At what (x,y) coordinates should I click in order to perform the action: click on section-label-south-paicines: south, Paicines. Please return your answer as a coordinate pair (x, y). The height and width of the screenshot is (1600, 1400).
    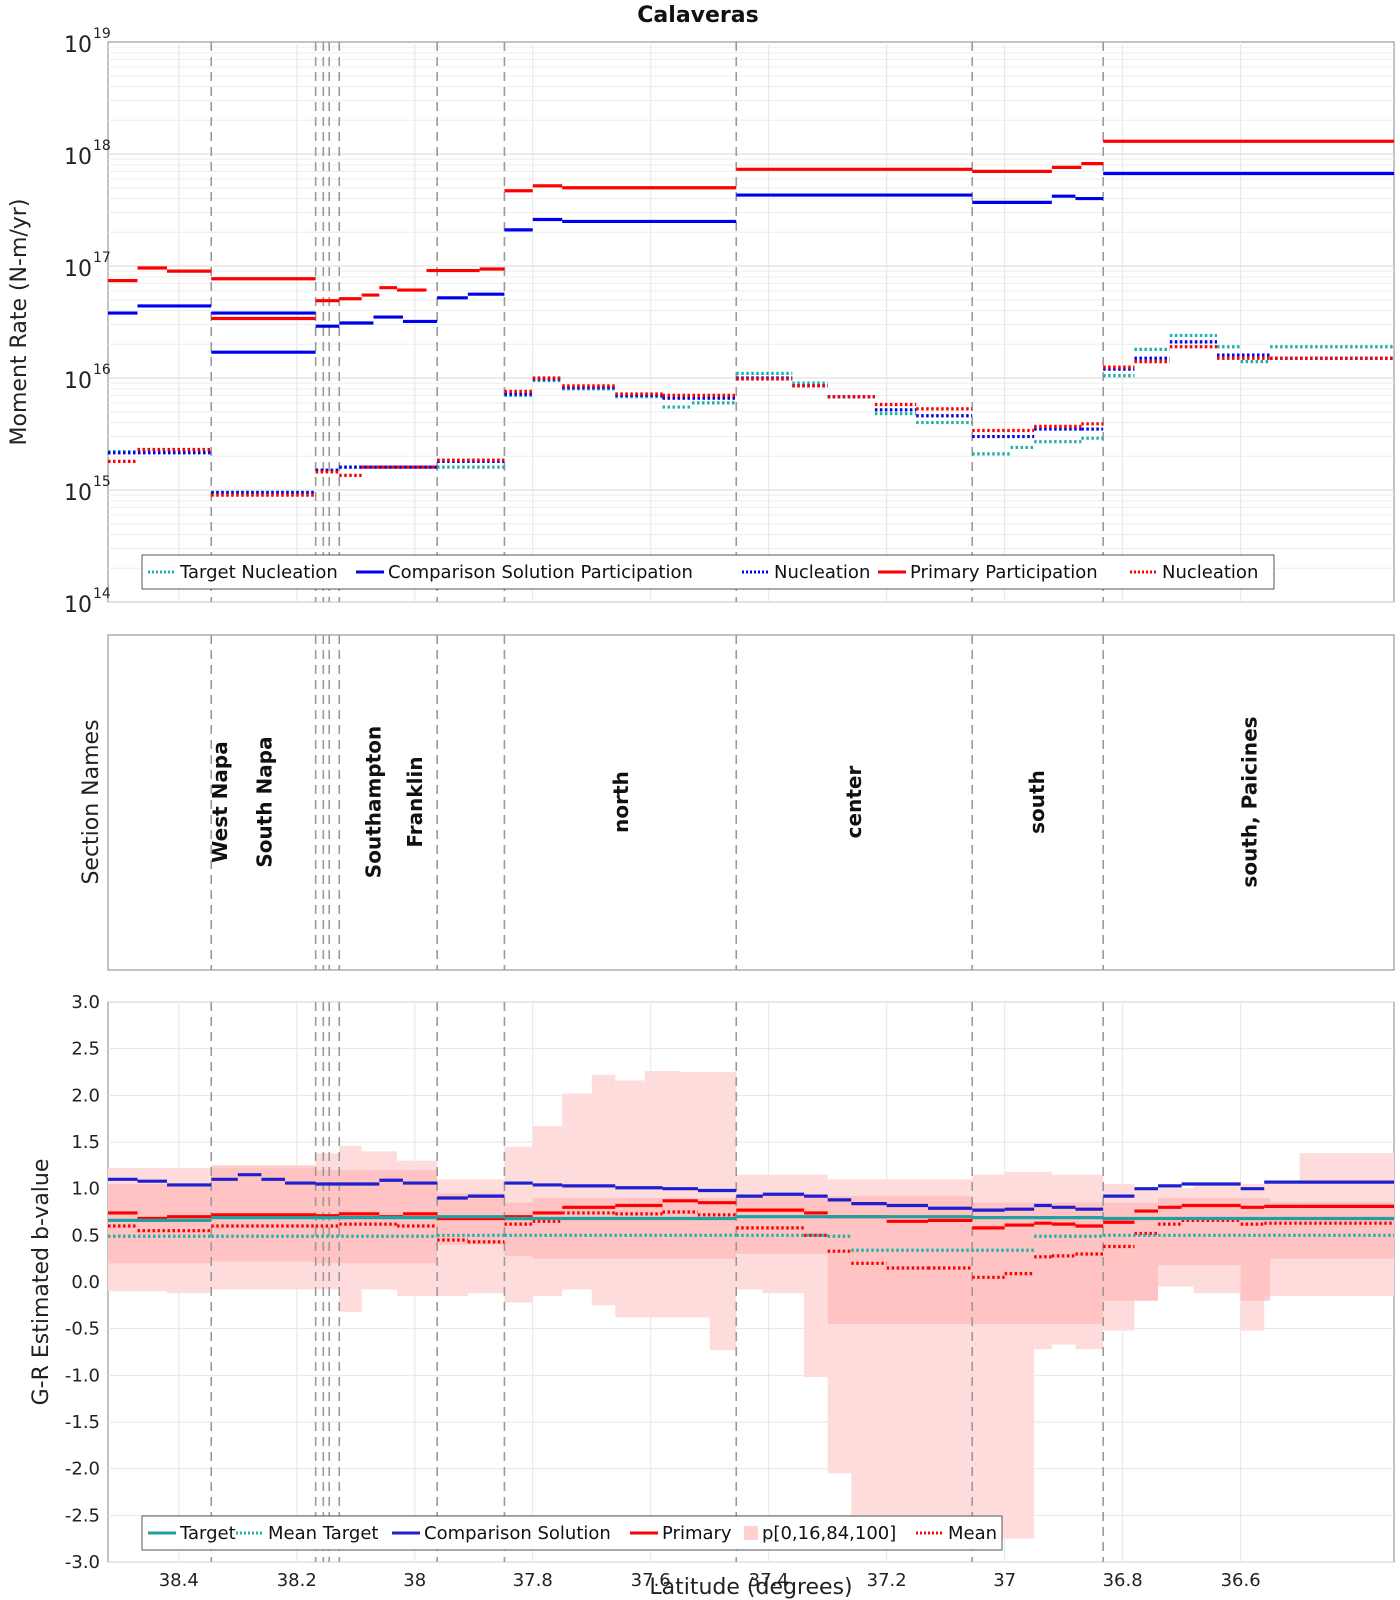
    Looking at the image, I should click on (1249, 801).